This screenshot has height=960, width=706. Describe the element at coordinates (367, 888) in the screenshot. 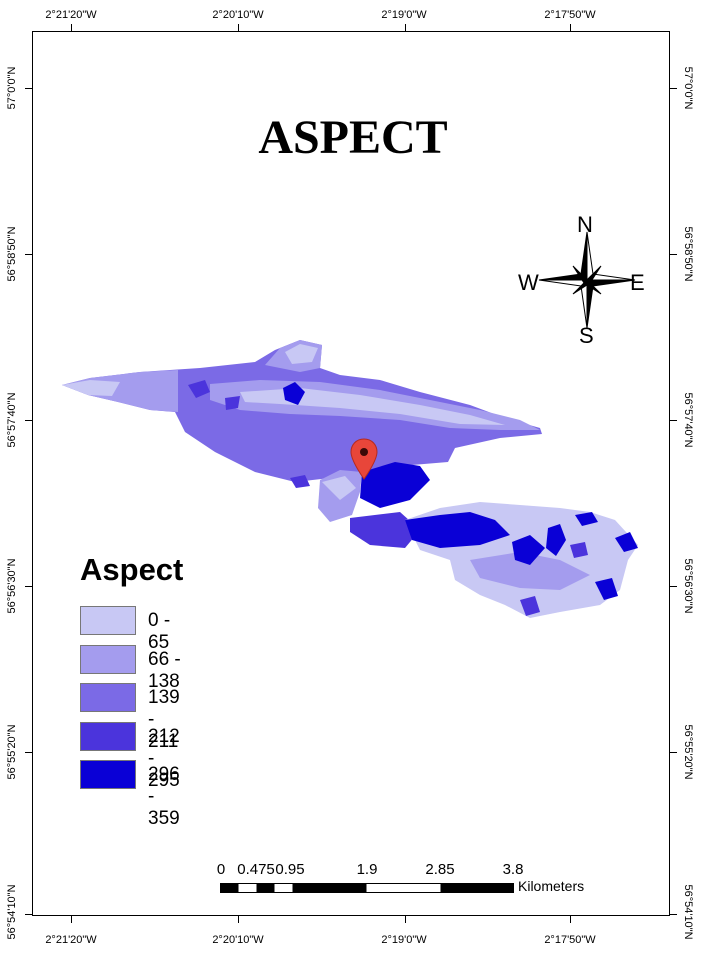

I see `scale-bar-graphic` at that location.